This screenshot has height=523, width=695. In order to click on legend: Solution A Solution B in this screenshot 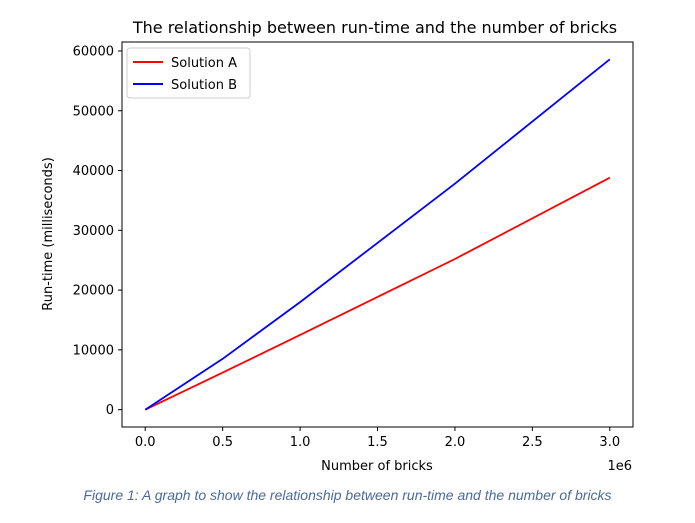, I will do `click(188, 73)`.